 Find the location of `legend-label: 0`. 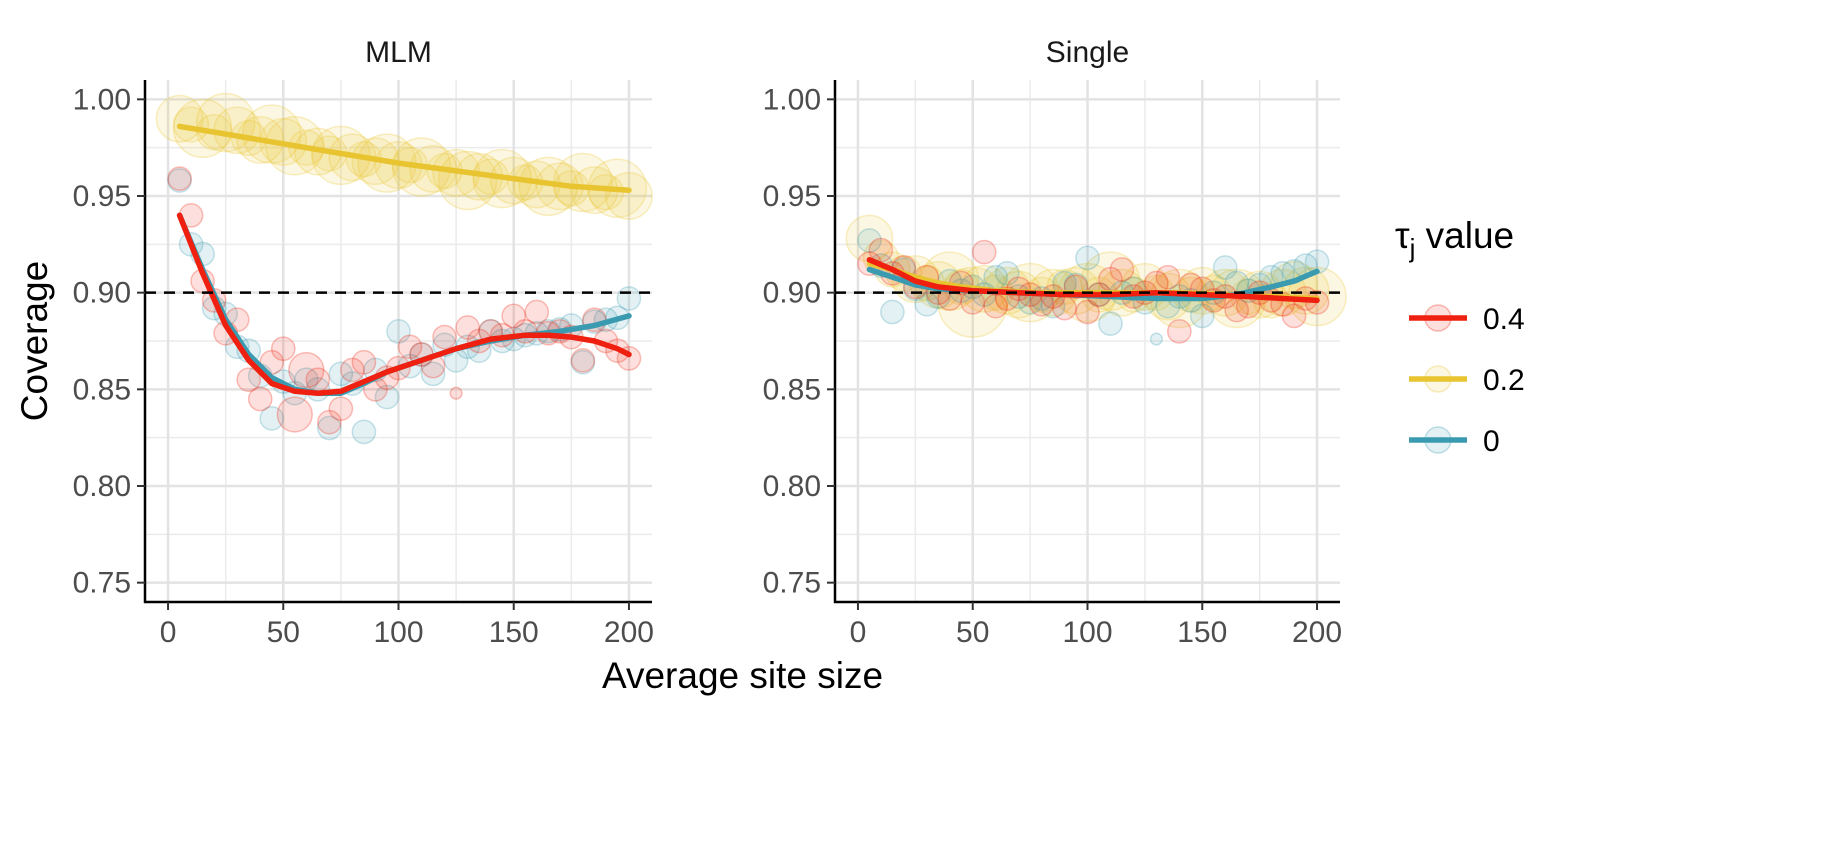

legend-label: 0 is located at coordinates (1491, 441).